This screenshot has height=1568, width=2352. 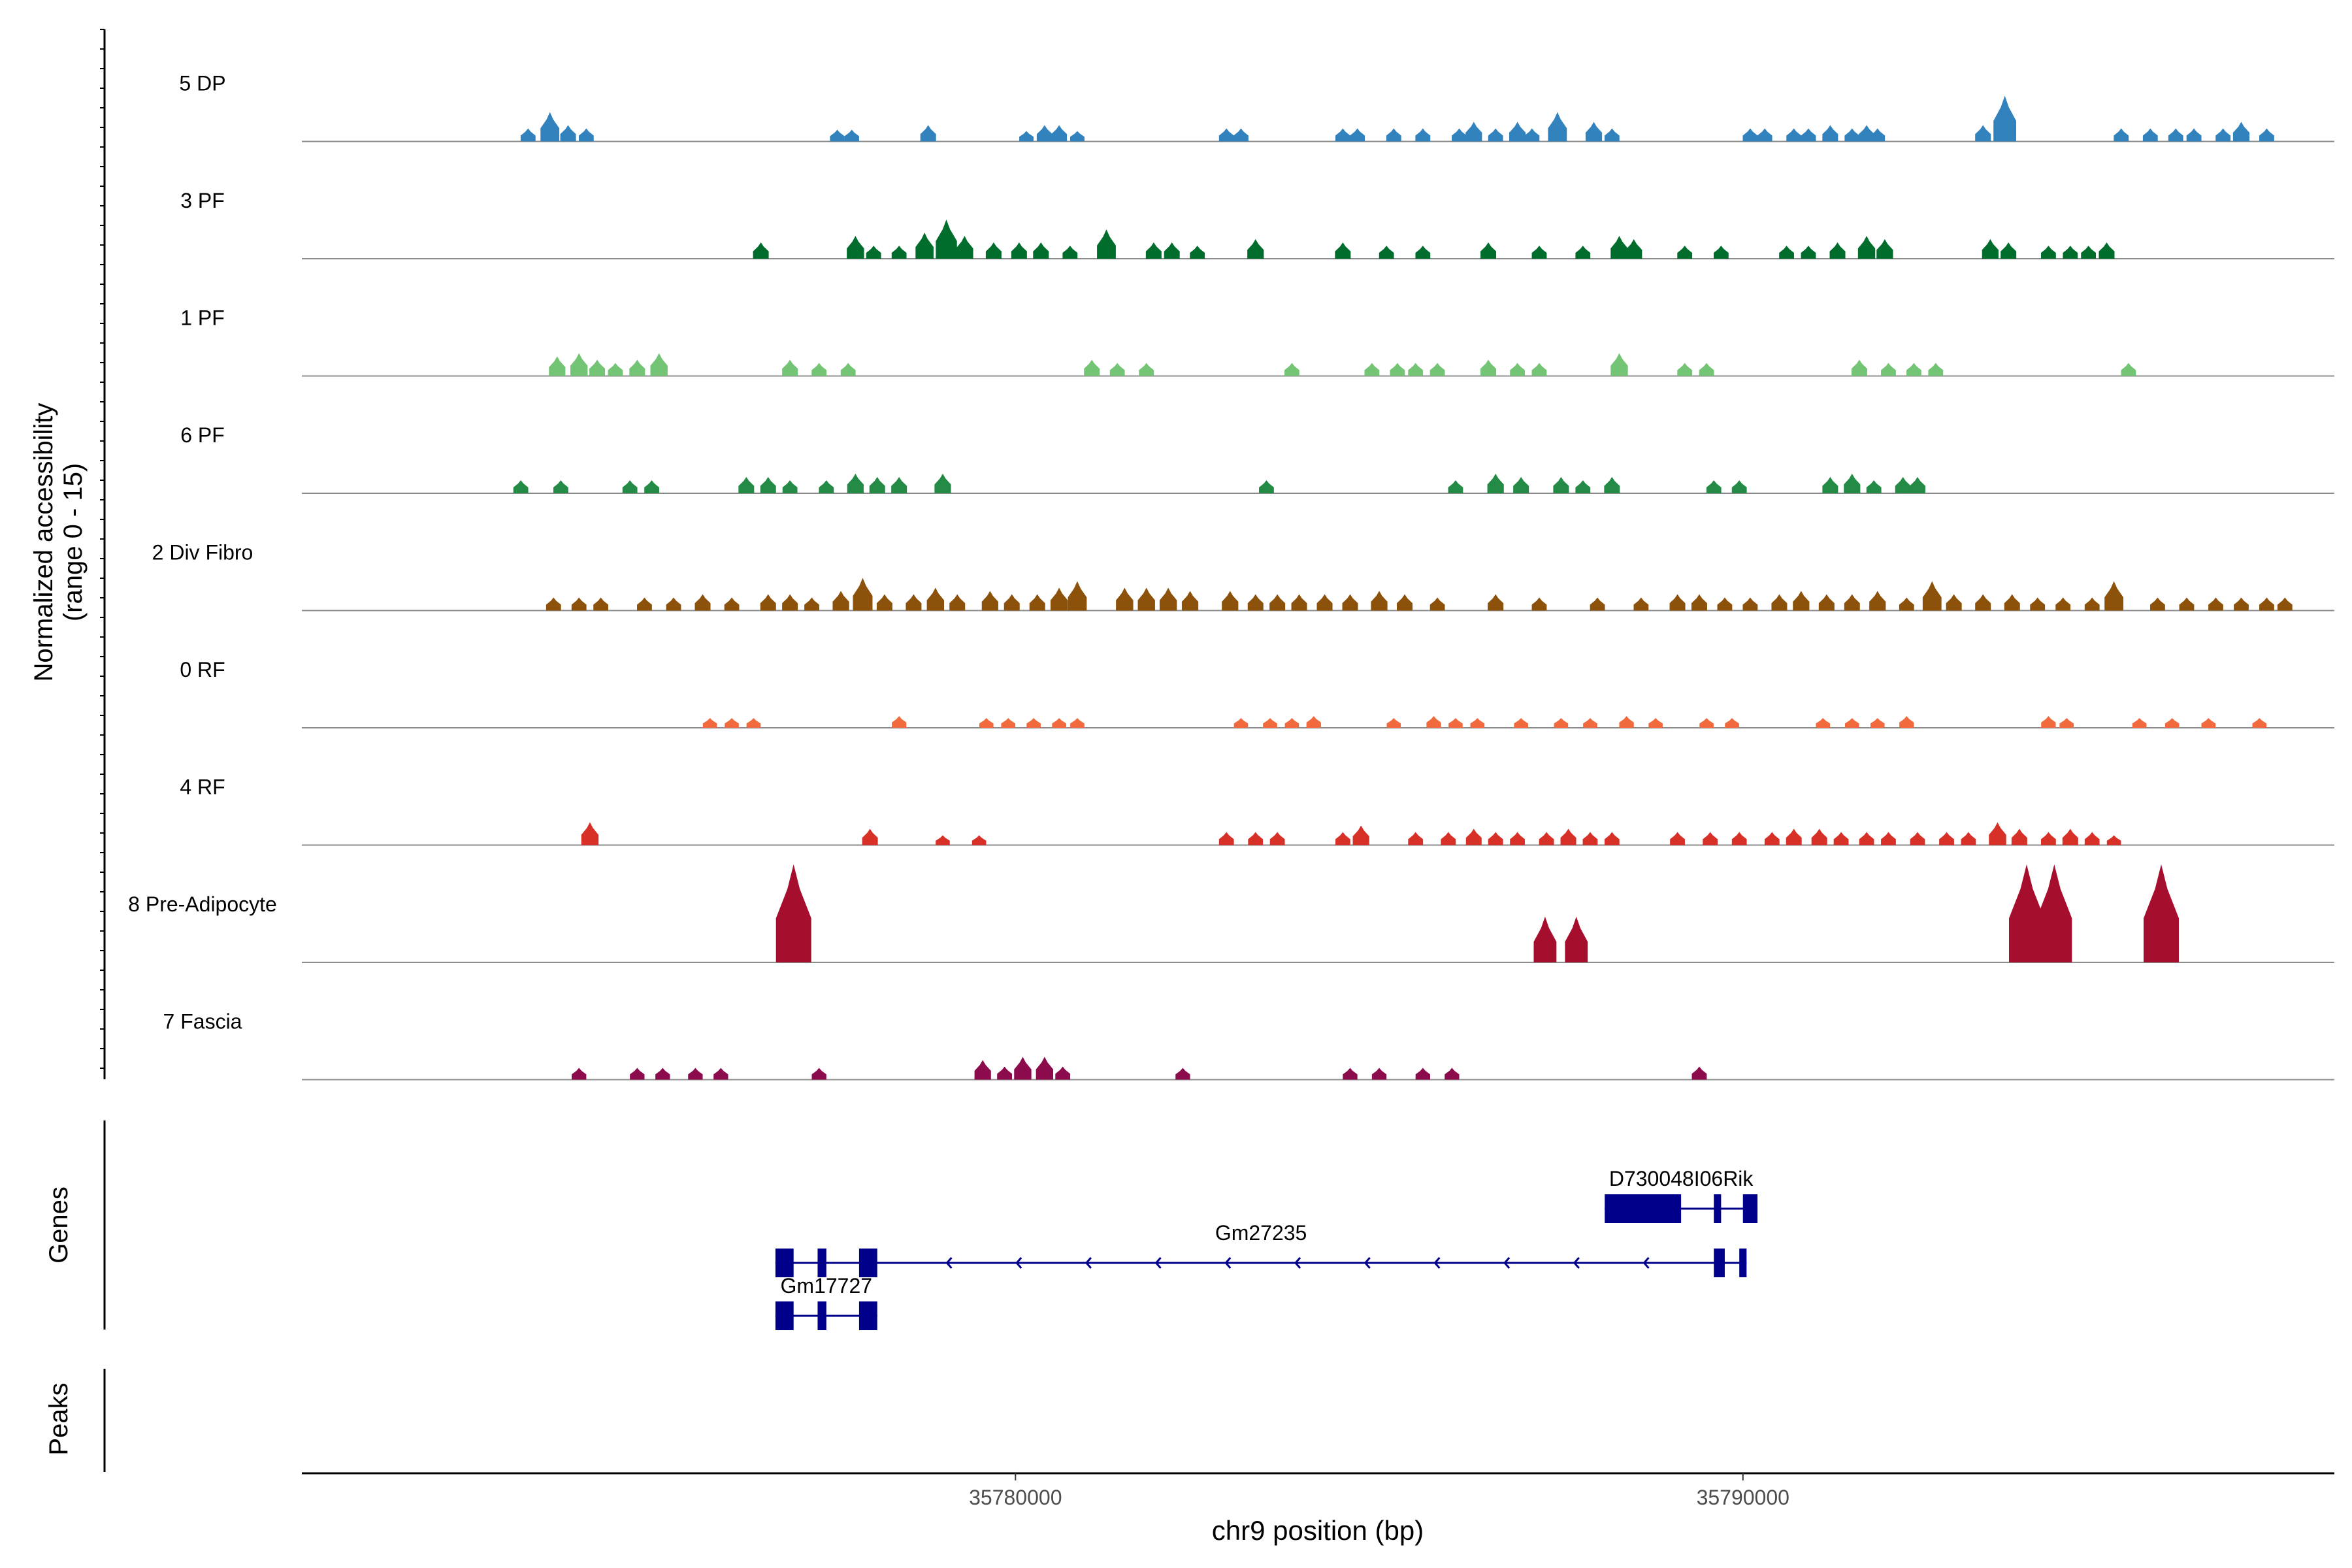 I want to click on track-label: 6 PF, so click(x=202, y=435).